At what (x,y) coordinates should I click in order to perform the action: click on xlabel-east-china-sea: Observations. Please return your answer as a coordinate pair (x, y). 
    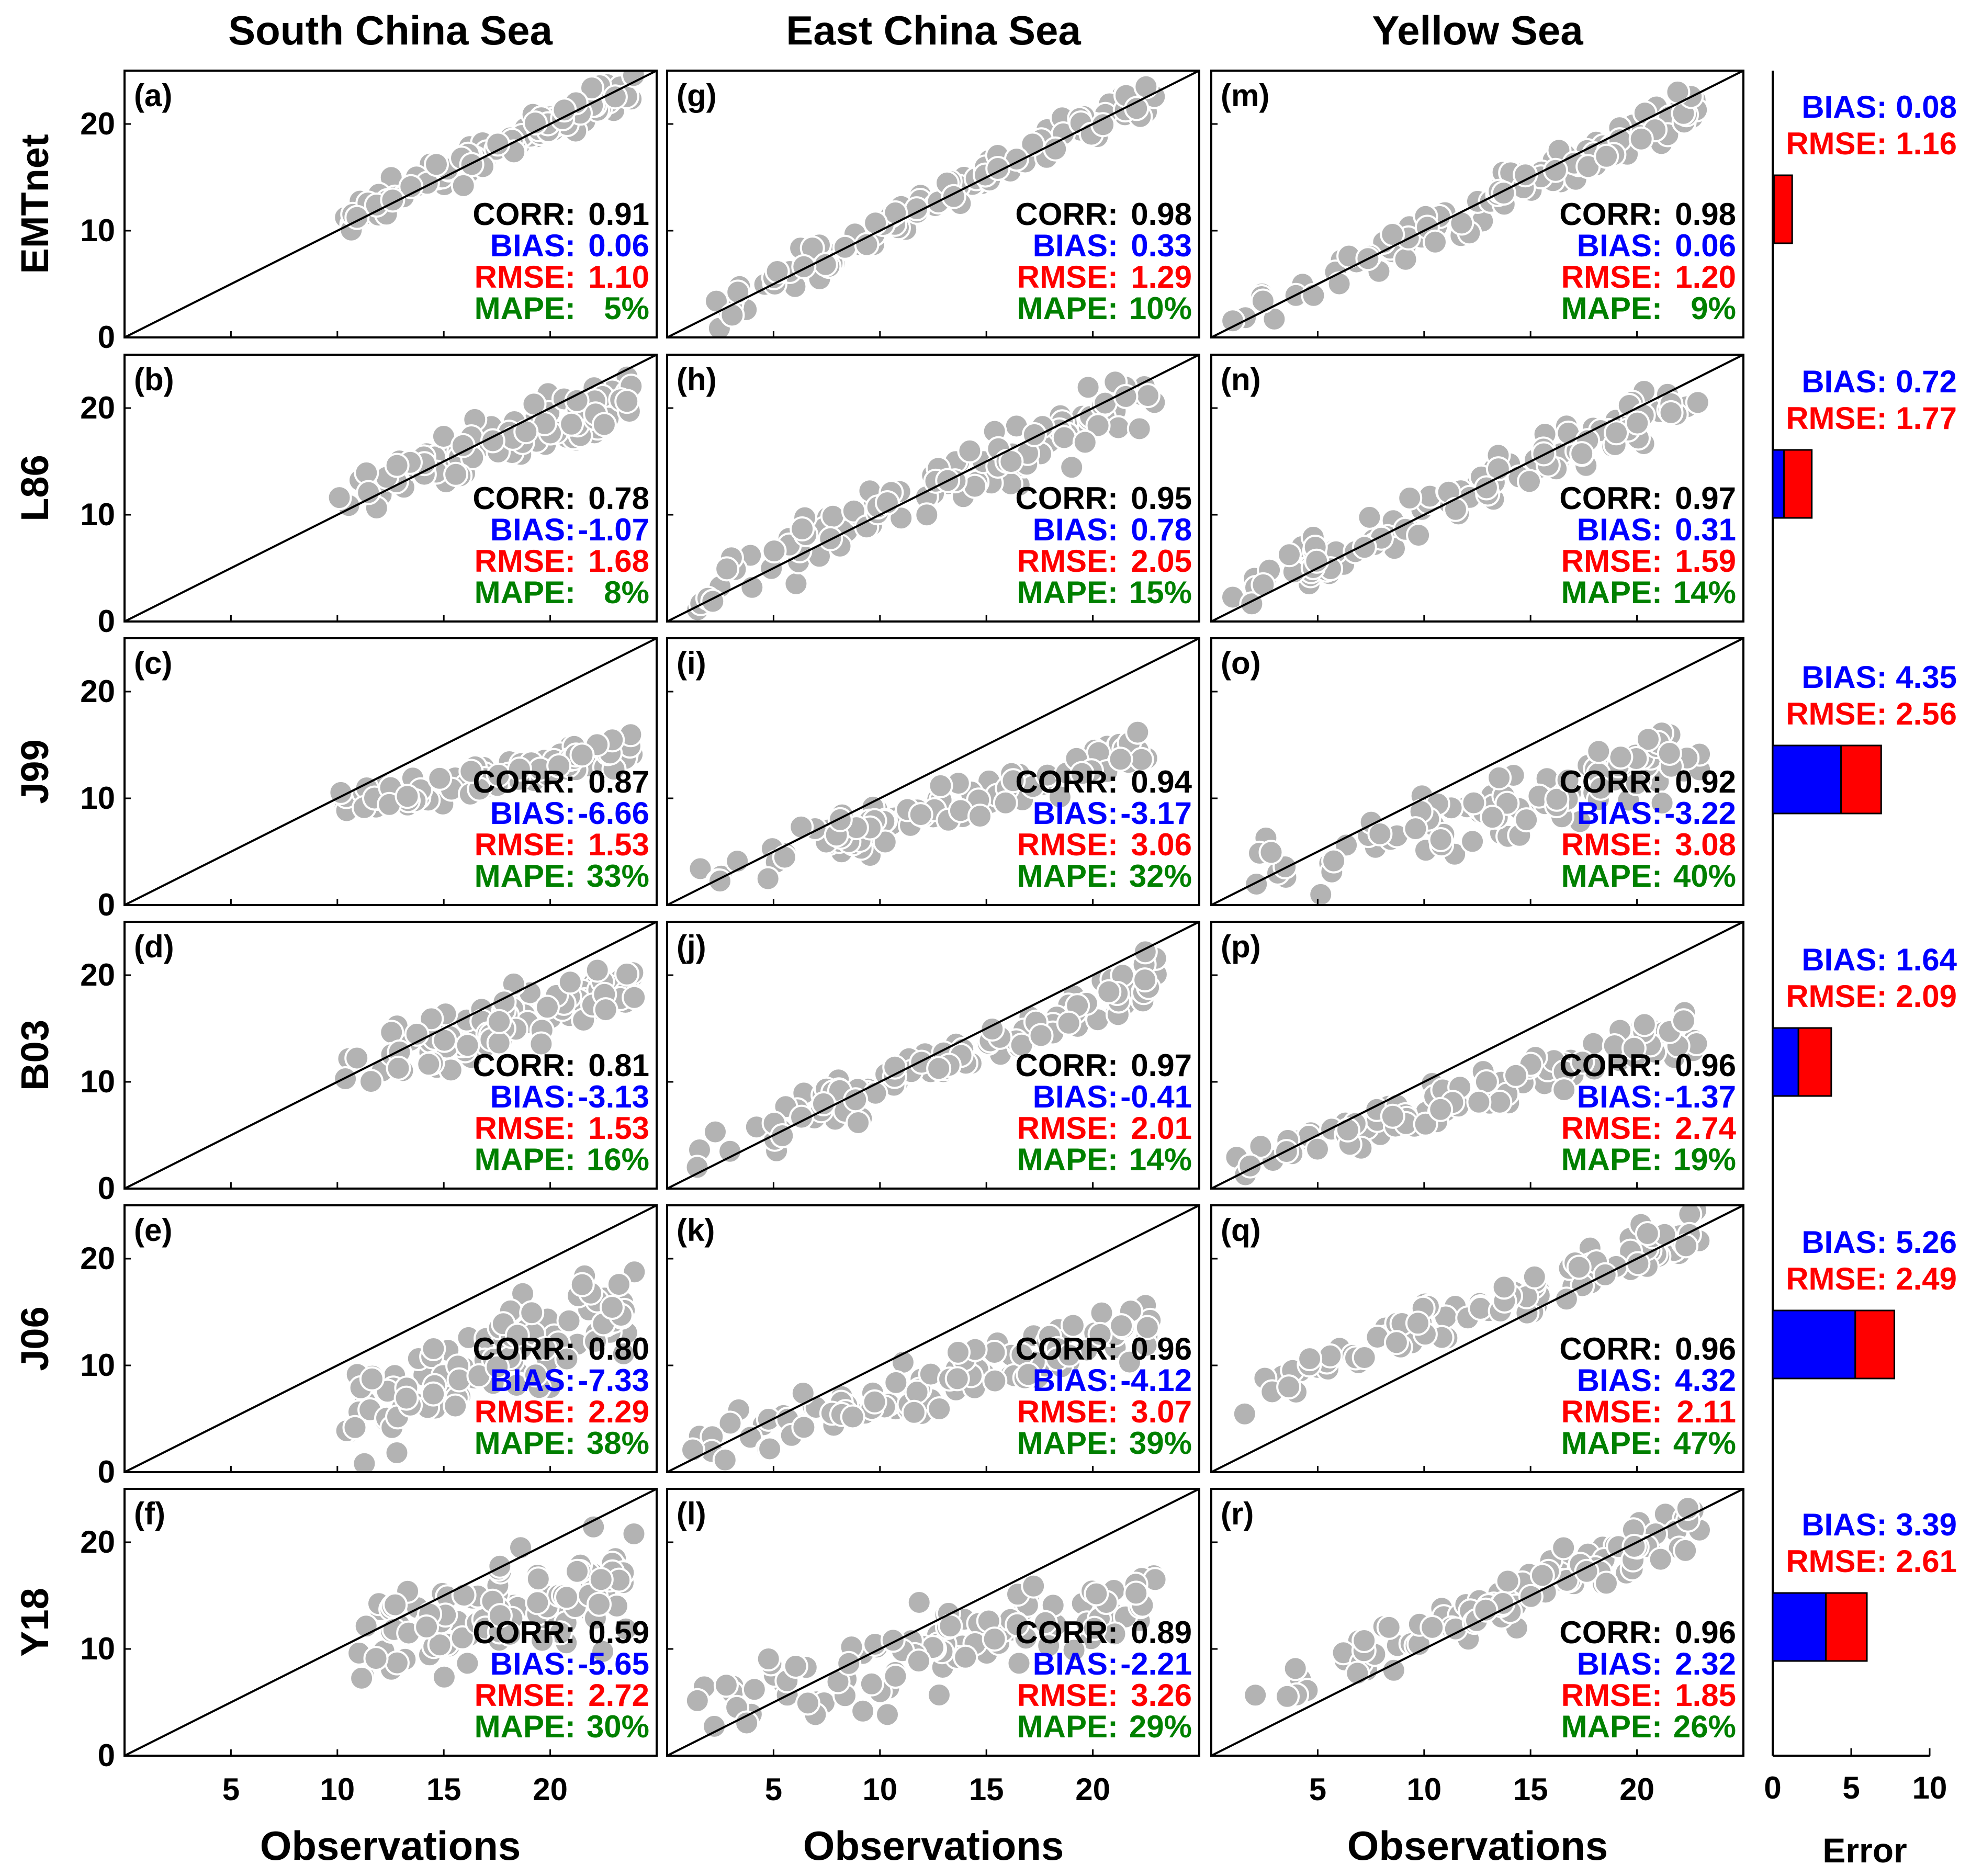
    Looking at the image, I should click on (933, 1846).